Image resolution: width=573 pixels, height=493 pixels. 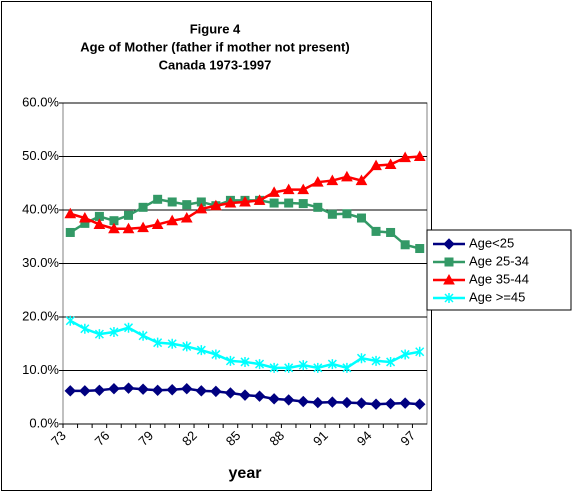 I want to click on legend-label: Age >=45, so click(x=497, y=296).